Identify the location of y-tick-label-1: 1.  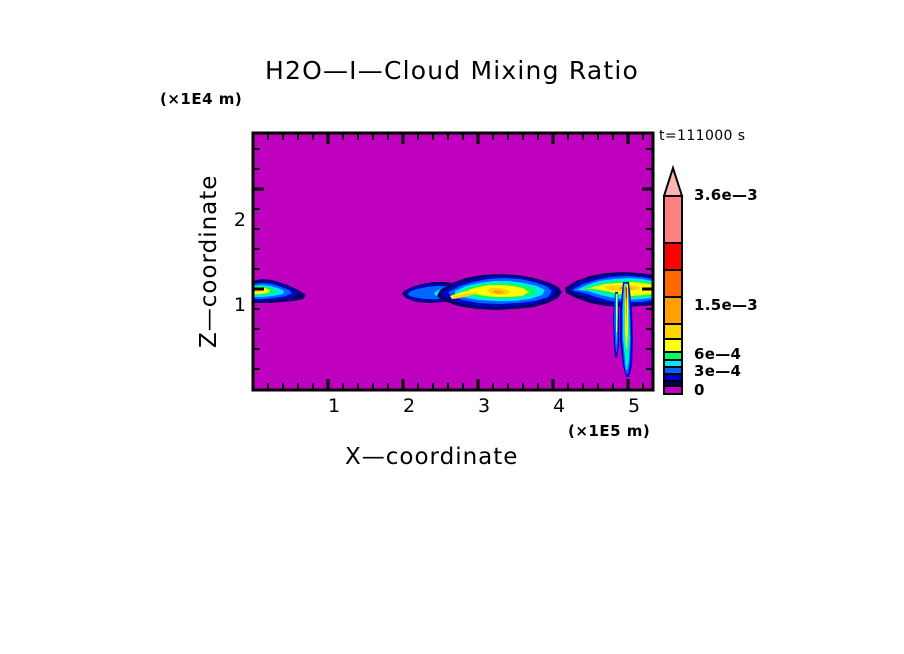
(239, 305).